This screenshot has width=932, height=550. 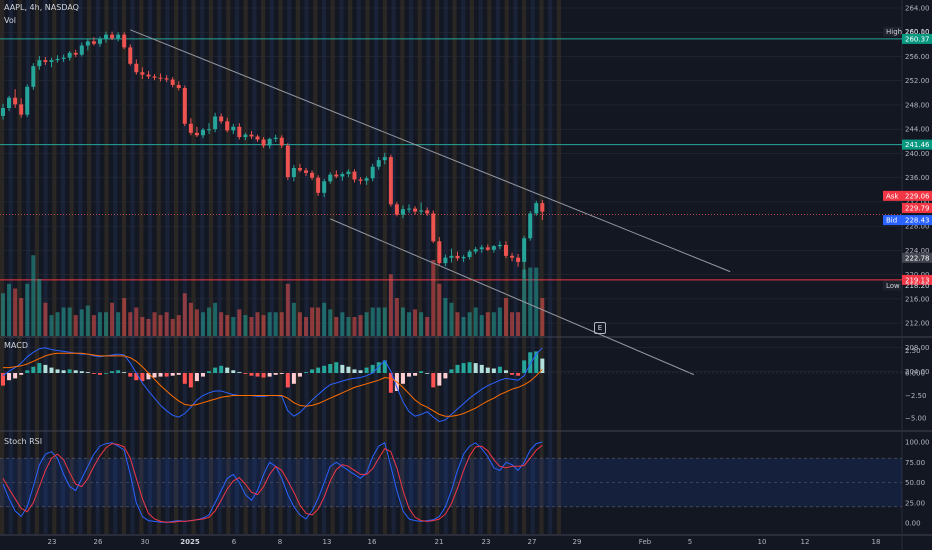 What do you see at coordinates (600, 328) in the screenshot?
I see `earnings-event-marker: E` at bounding box center [600, 328].